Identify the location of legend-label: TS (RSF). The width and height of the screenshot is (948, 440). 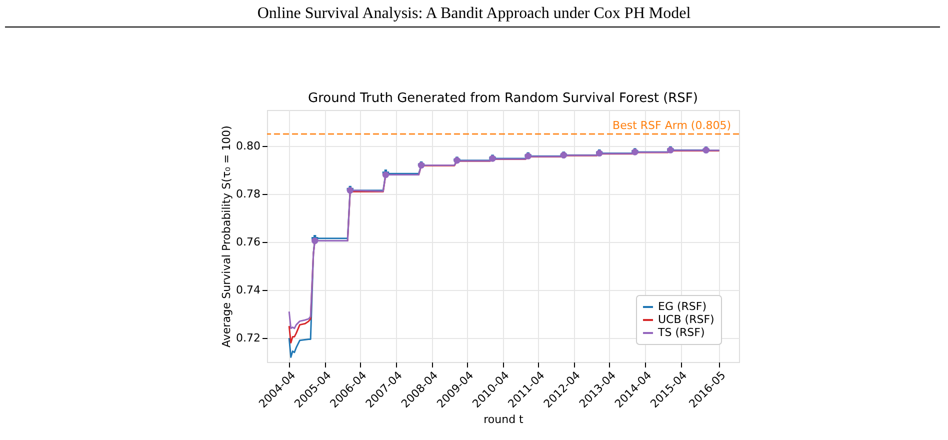
(681, 332).